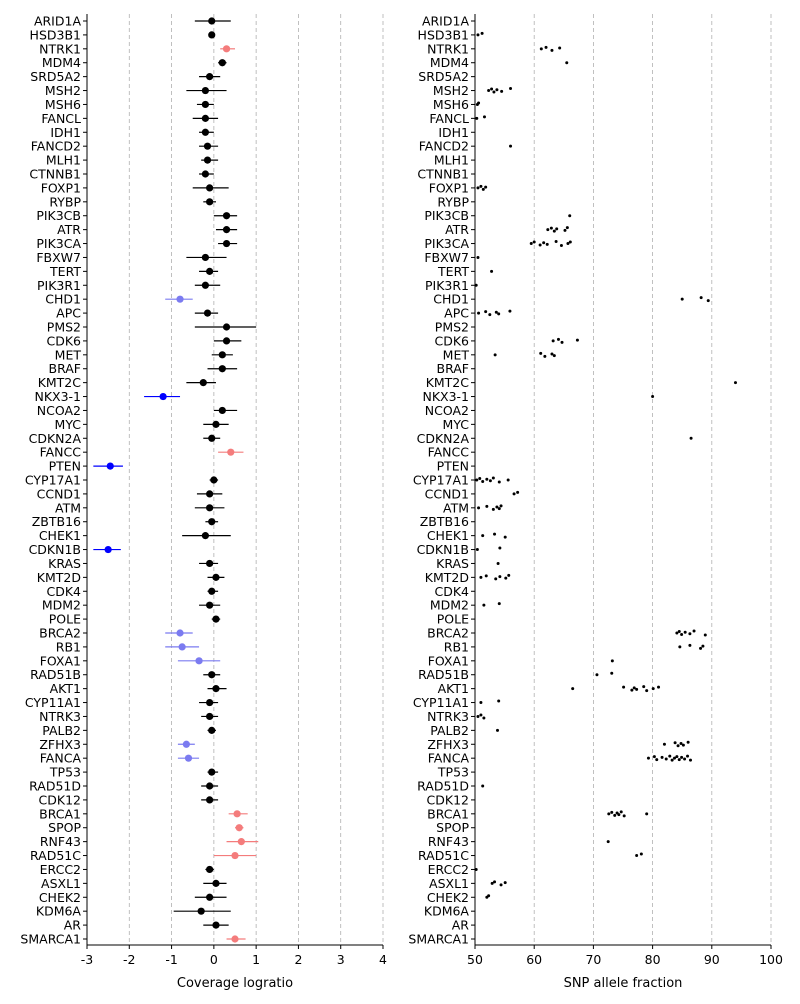 The image size is (800, 1004). Describe the element at coordinates (60, 897) in the screenshot. I see `left-gene-label: CHEK2` at that location.